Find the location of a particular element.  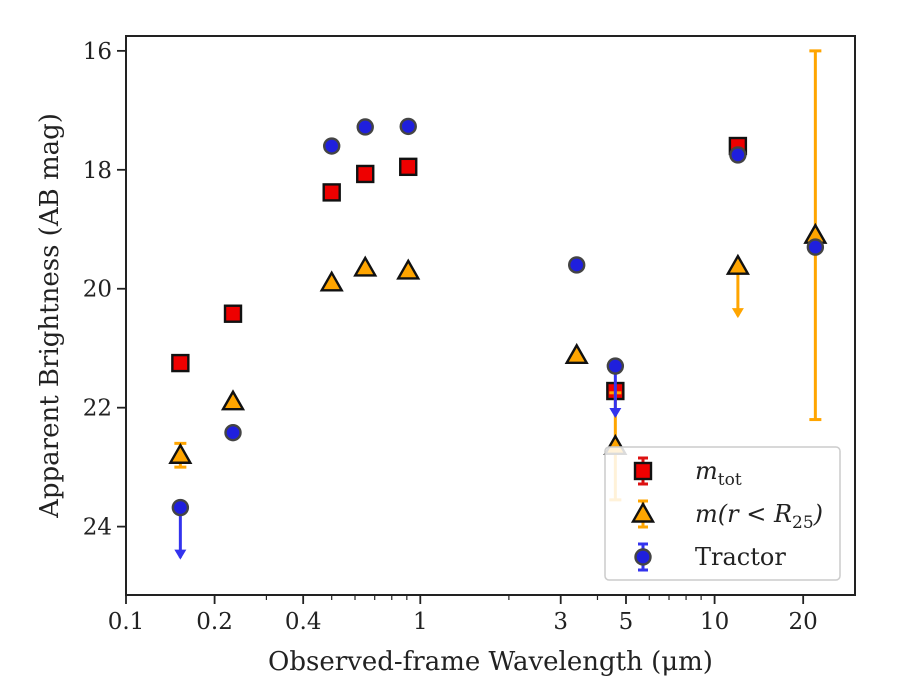

x-tick-label: 3 is located at coordinates (560, 622).